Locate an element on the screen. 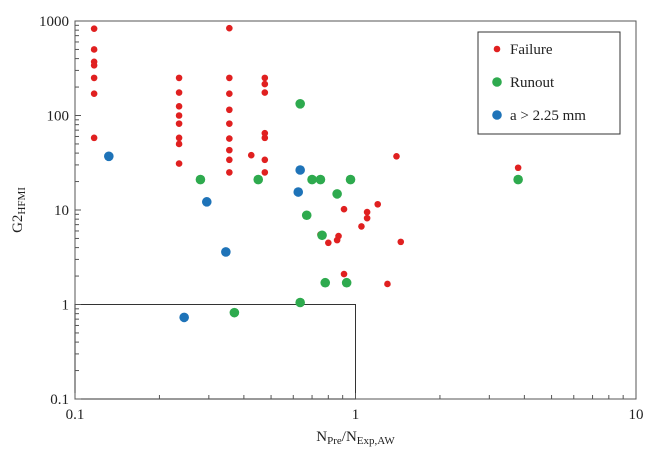 This screenshot has height=454, width=649. y-tick-label: 1000 is located at coordinates (54, 22).